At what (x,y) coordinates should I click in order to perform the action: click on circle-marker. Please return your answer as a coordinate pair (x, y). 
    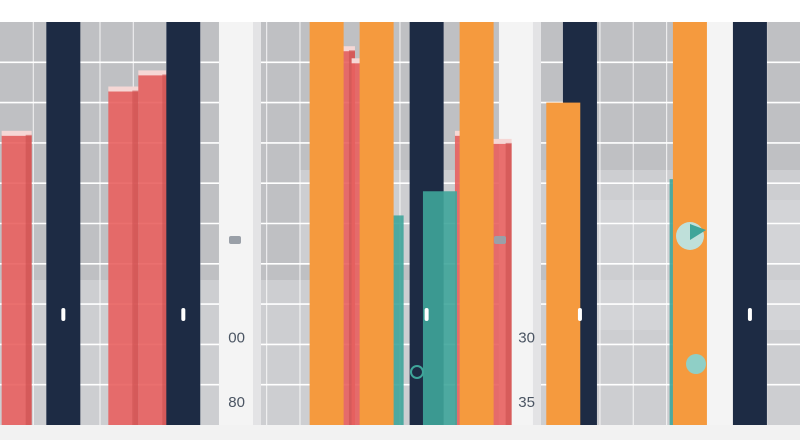
    Looking at the image, I should click on (417, 372).